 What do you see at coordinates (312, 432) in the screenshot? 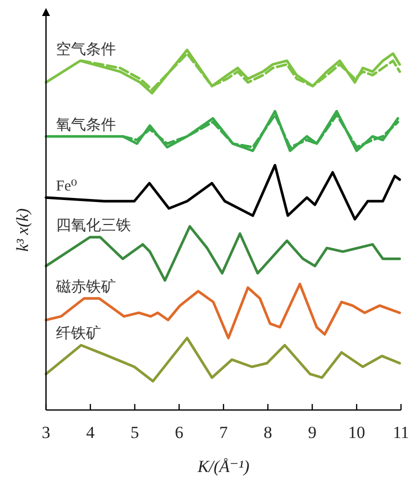
I see `x-tick-label: 9` at bounding box center [312, 432].